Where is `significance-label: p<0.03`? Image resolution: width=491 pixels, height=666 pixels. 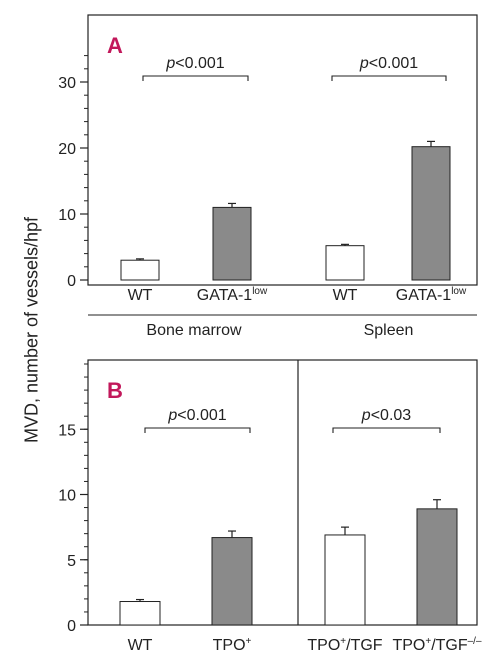
significance-label: p<0.03 is located at coordinates (386, 415).